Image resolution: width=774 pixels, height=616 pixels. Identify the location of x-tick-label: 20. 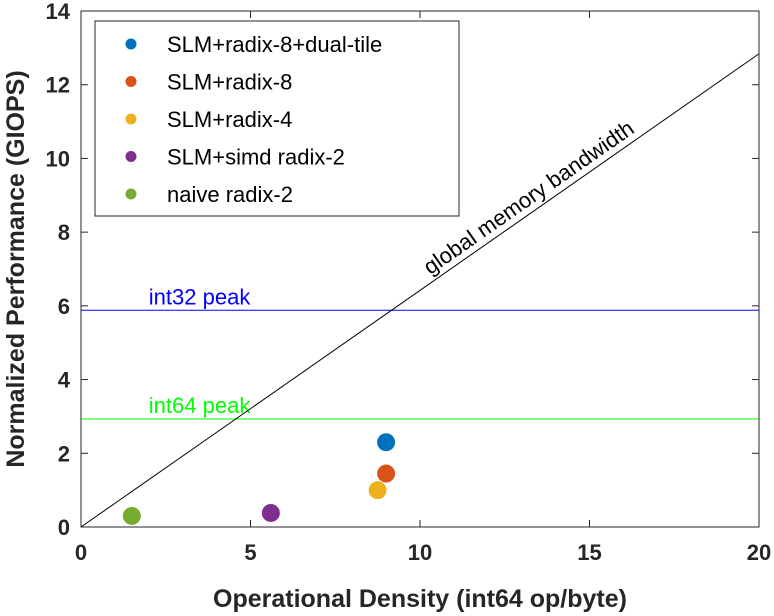
(759, 552).